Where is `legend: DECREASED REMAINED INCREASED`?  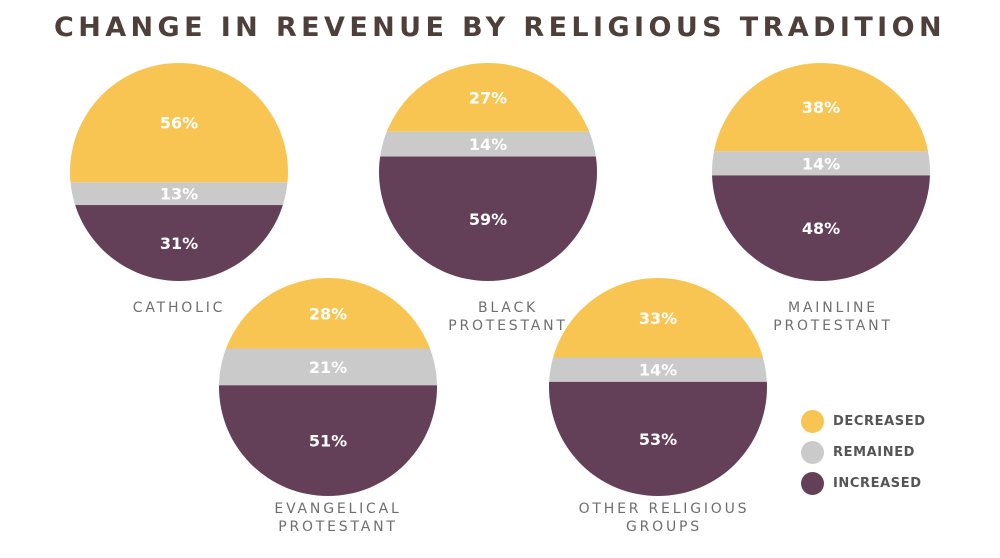 legend: DECREASED REMAINED INCREASED is located at coordinates (863, 452).